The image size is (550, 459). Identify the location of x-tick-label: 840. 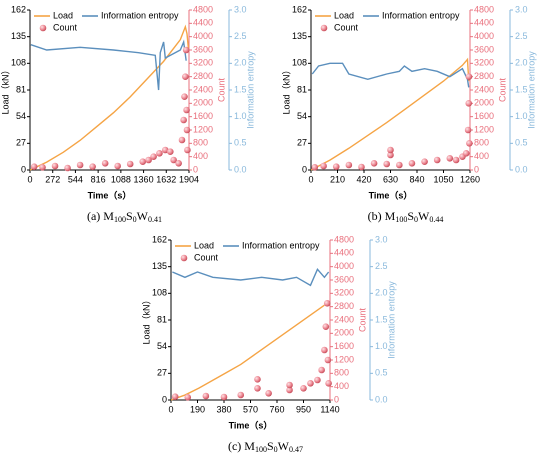
(416, 179).